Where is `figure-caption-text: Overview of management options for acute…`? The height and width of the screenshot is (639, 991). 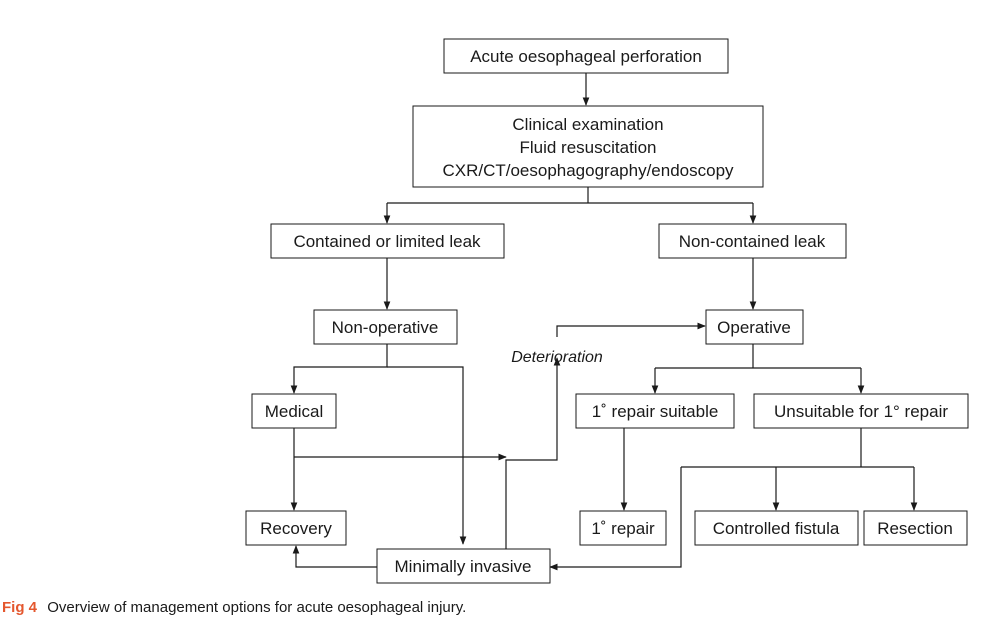
figure-caption-text: Overview of management options for acute… is located at coordinates (257, 607).